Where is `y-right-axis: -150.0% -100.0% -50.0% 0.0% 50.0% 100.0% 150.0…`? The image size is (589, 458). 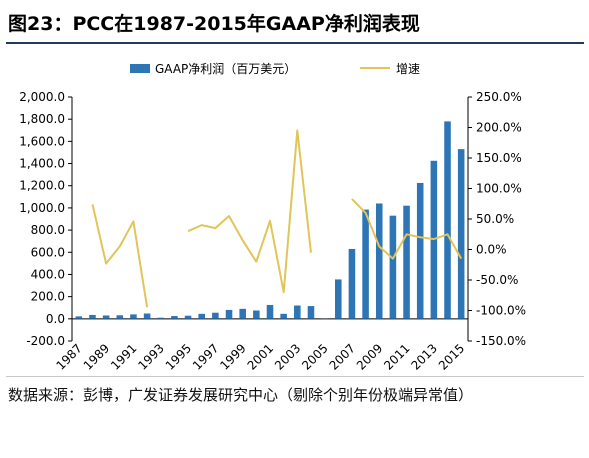
y-right-axis: -150.0% -100.0% -50.0% 0.0% 50.0% 100.0% 150.0… is located at coordinates (496, 219).